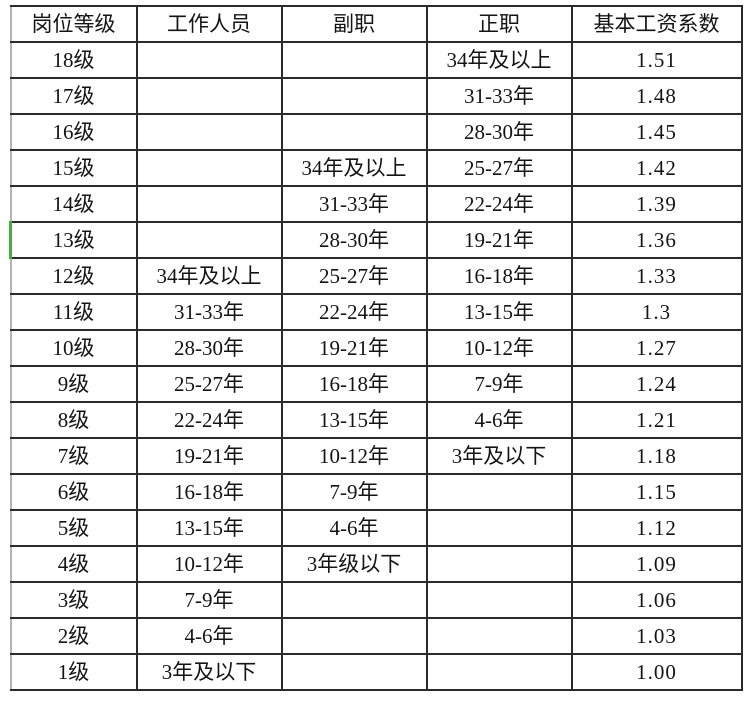 The width and height of the screenshot is (748, 702). I want to click on coefficient-cell: 1.03, so click(656, 636).